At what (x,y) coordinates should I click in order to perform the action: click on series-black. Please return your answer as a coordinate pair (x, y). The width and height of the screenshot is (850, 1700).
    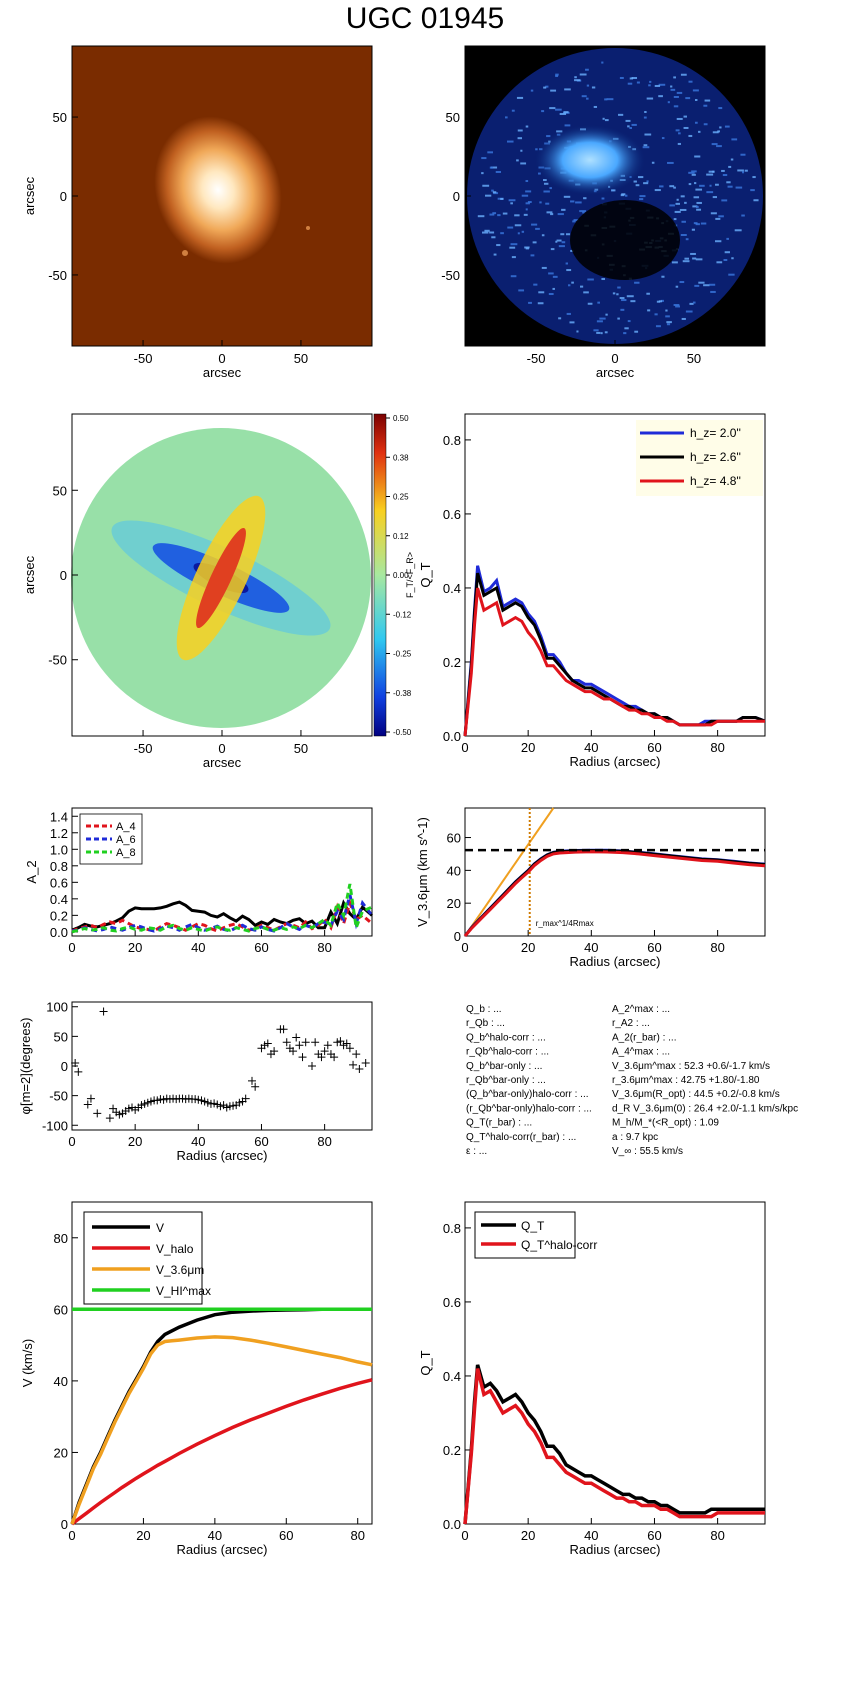
    Looking at the image, I should click on (222, 915).